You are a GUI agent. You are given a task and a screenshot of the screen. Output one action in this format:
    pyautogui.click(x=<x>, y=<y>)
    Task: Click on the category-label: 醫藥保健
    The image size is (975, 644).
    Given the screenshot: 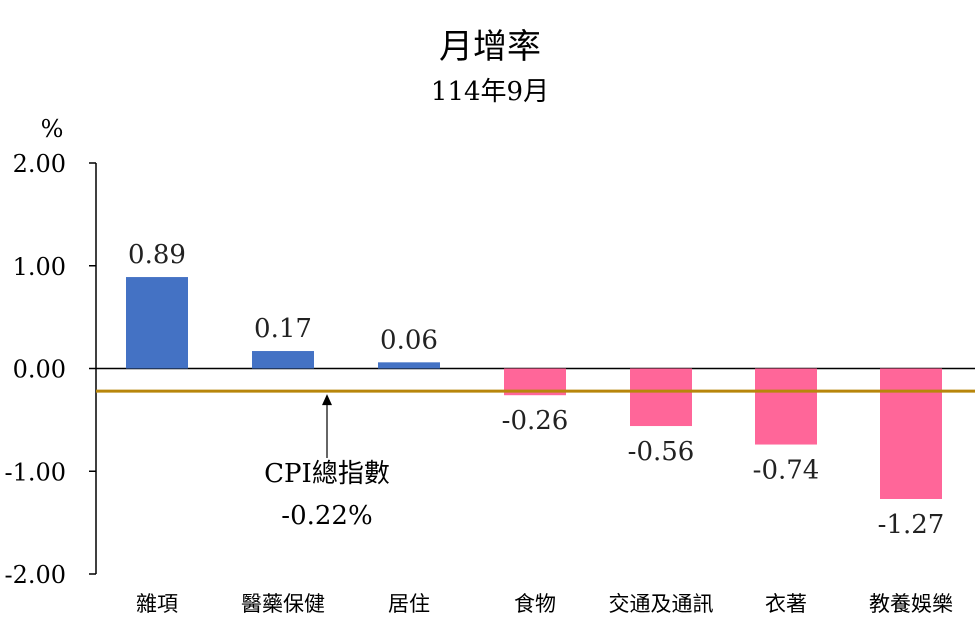 What is the action you would take?
    pyautogui.click(x=283, y=604)
    